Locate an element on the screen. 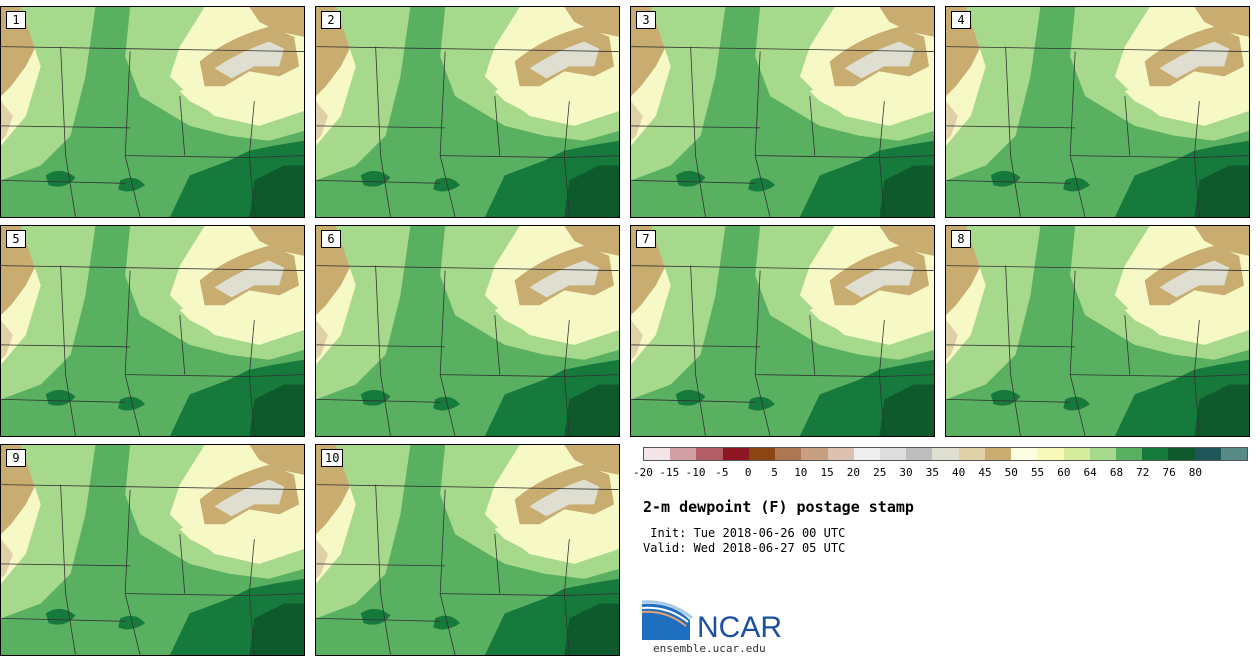 Image resolution: width=1260 pixels, height=657 pixels. postage-stamp-3: 3 is located at coordinates (782, 112).